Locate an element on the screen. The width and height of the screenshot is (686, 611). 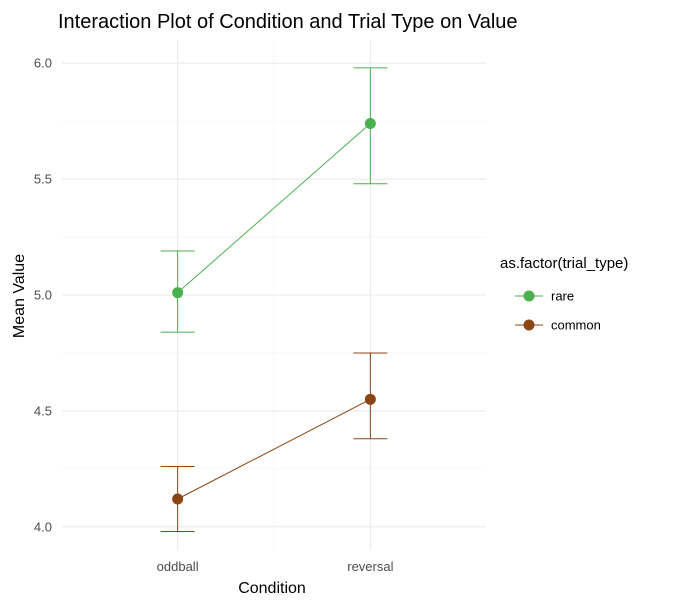
x-axis-title: Condition is located at coordinates (272, 588).